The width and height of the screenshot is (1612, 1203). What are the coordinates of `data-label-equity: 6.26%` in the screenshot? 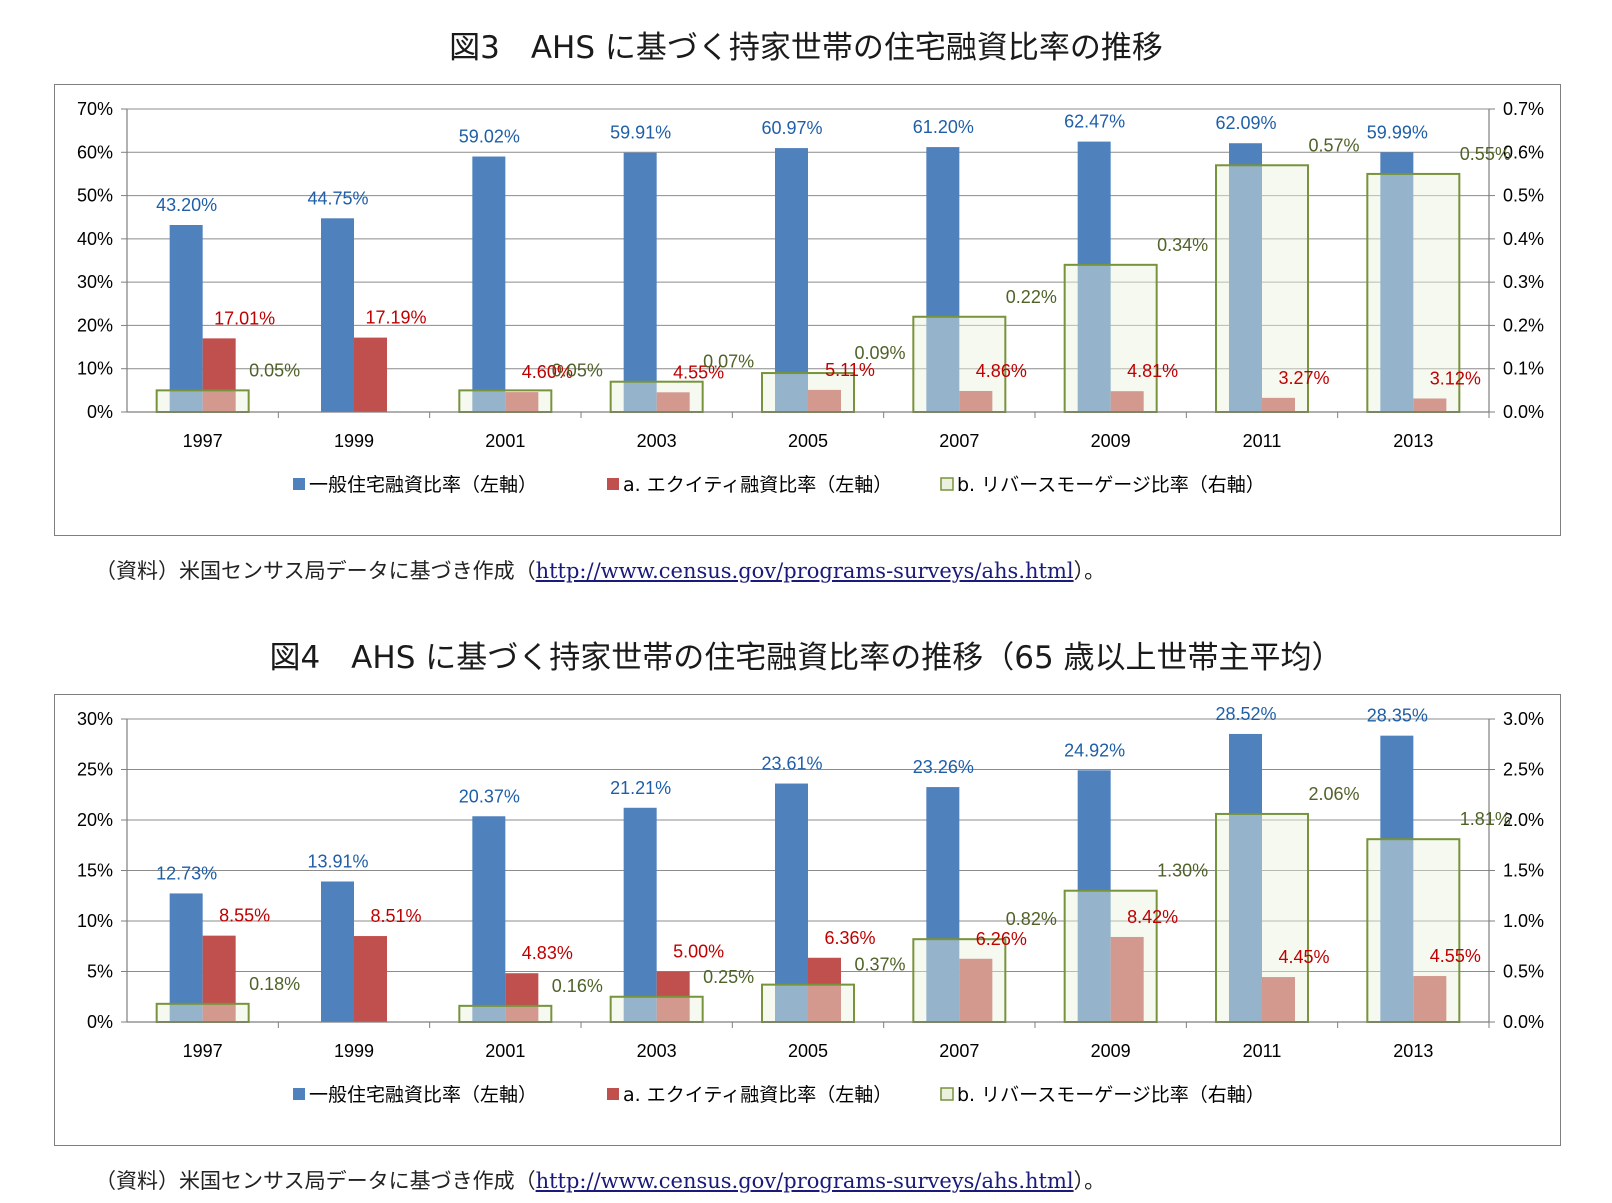 It's located at (1001, 939).